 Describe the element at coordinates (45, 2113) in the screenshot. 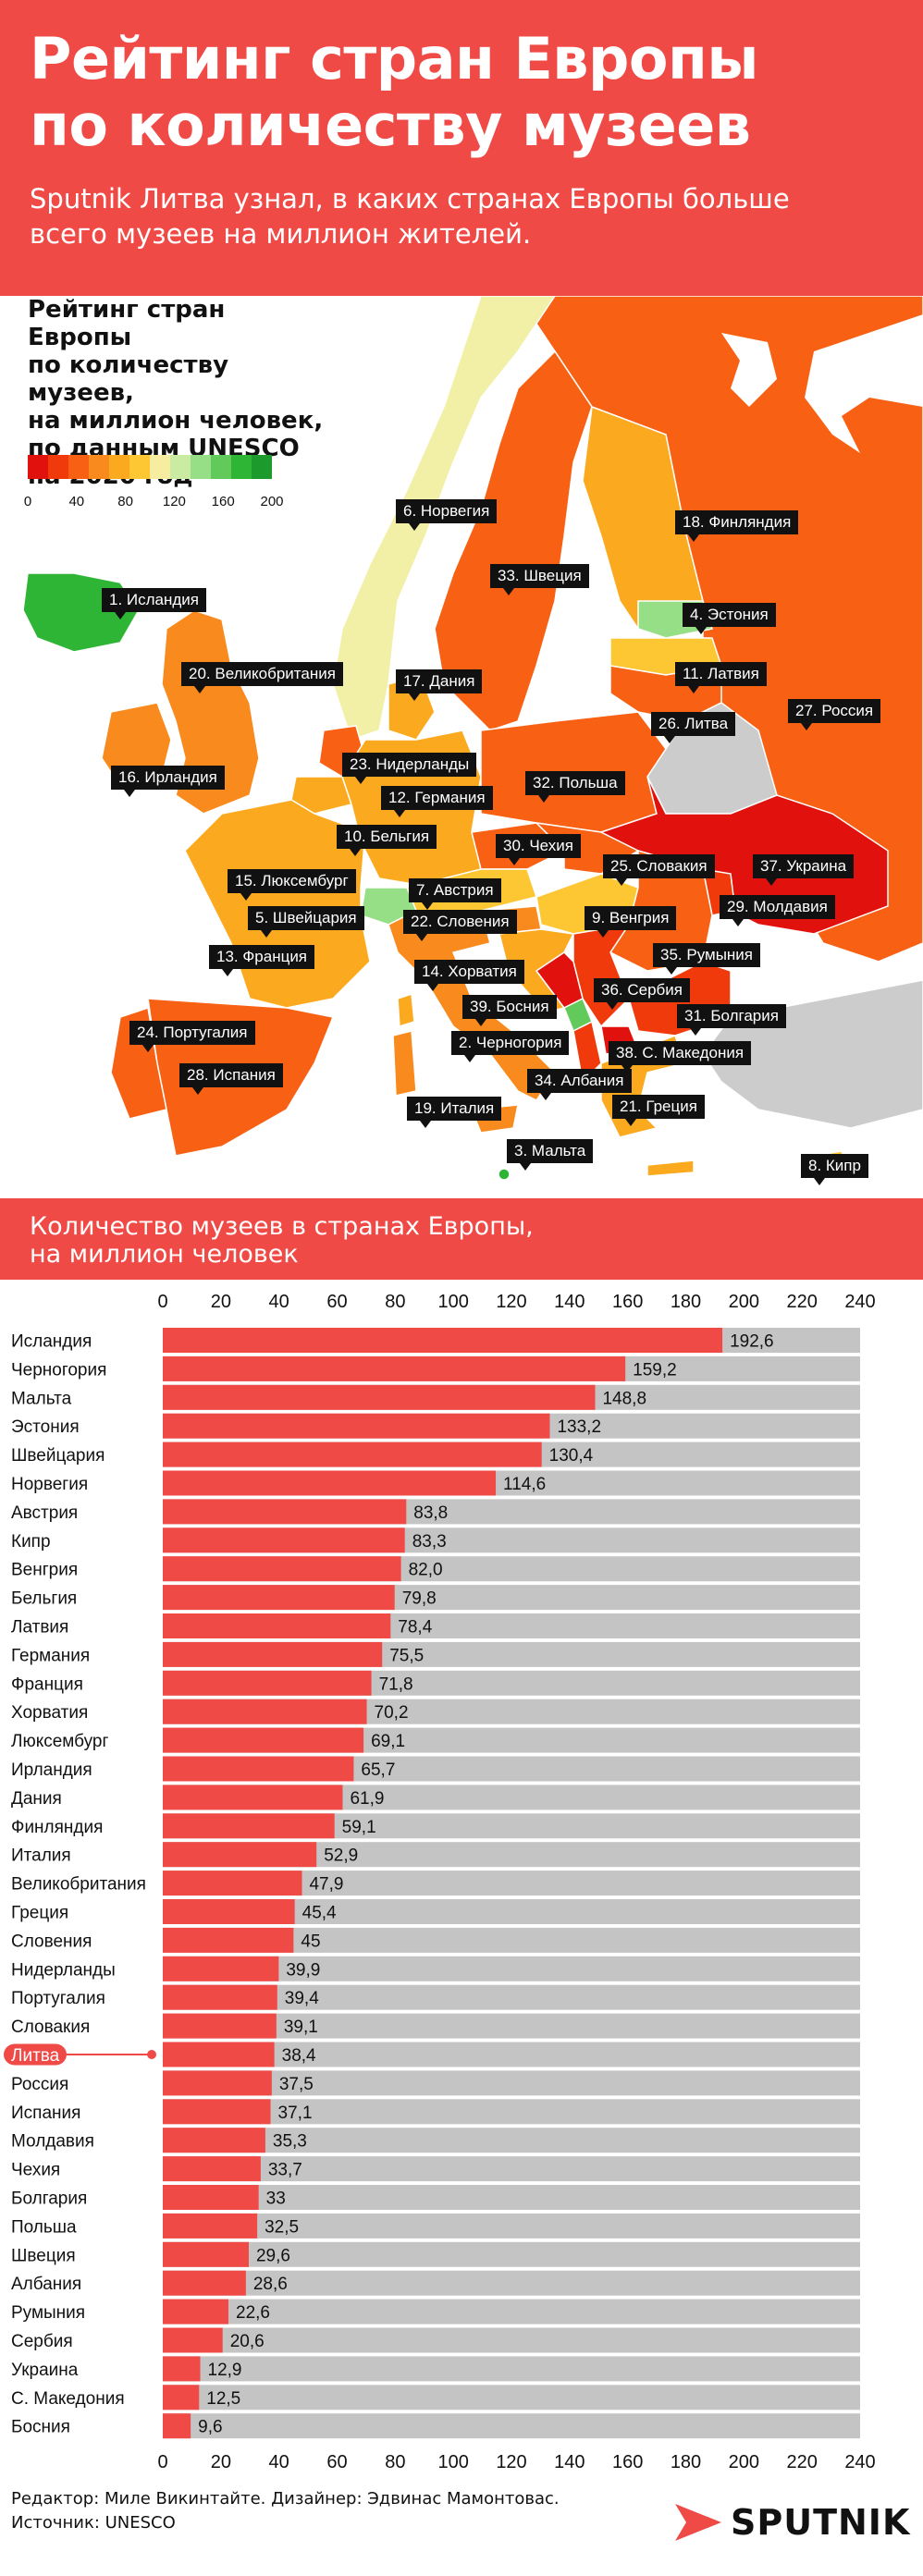

I see `category-label: Испания` at that location.